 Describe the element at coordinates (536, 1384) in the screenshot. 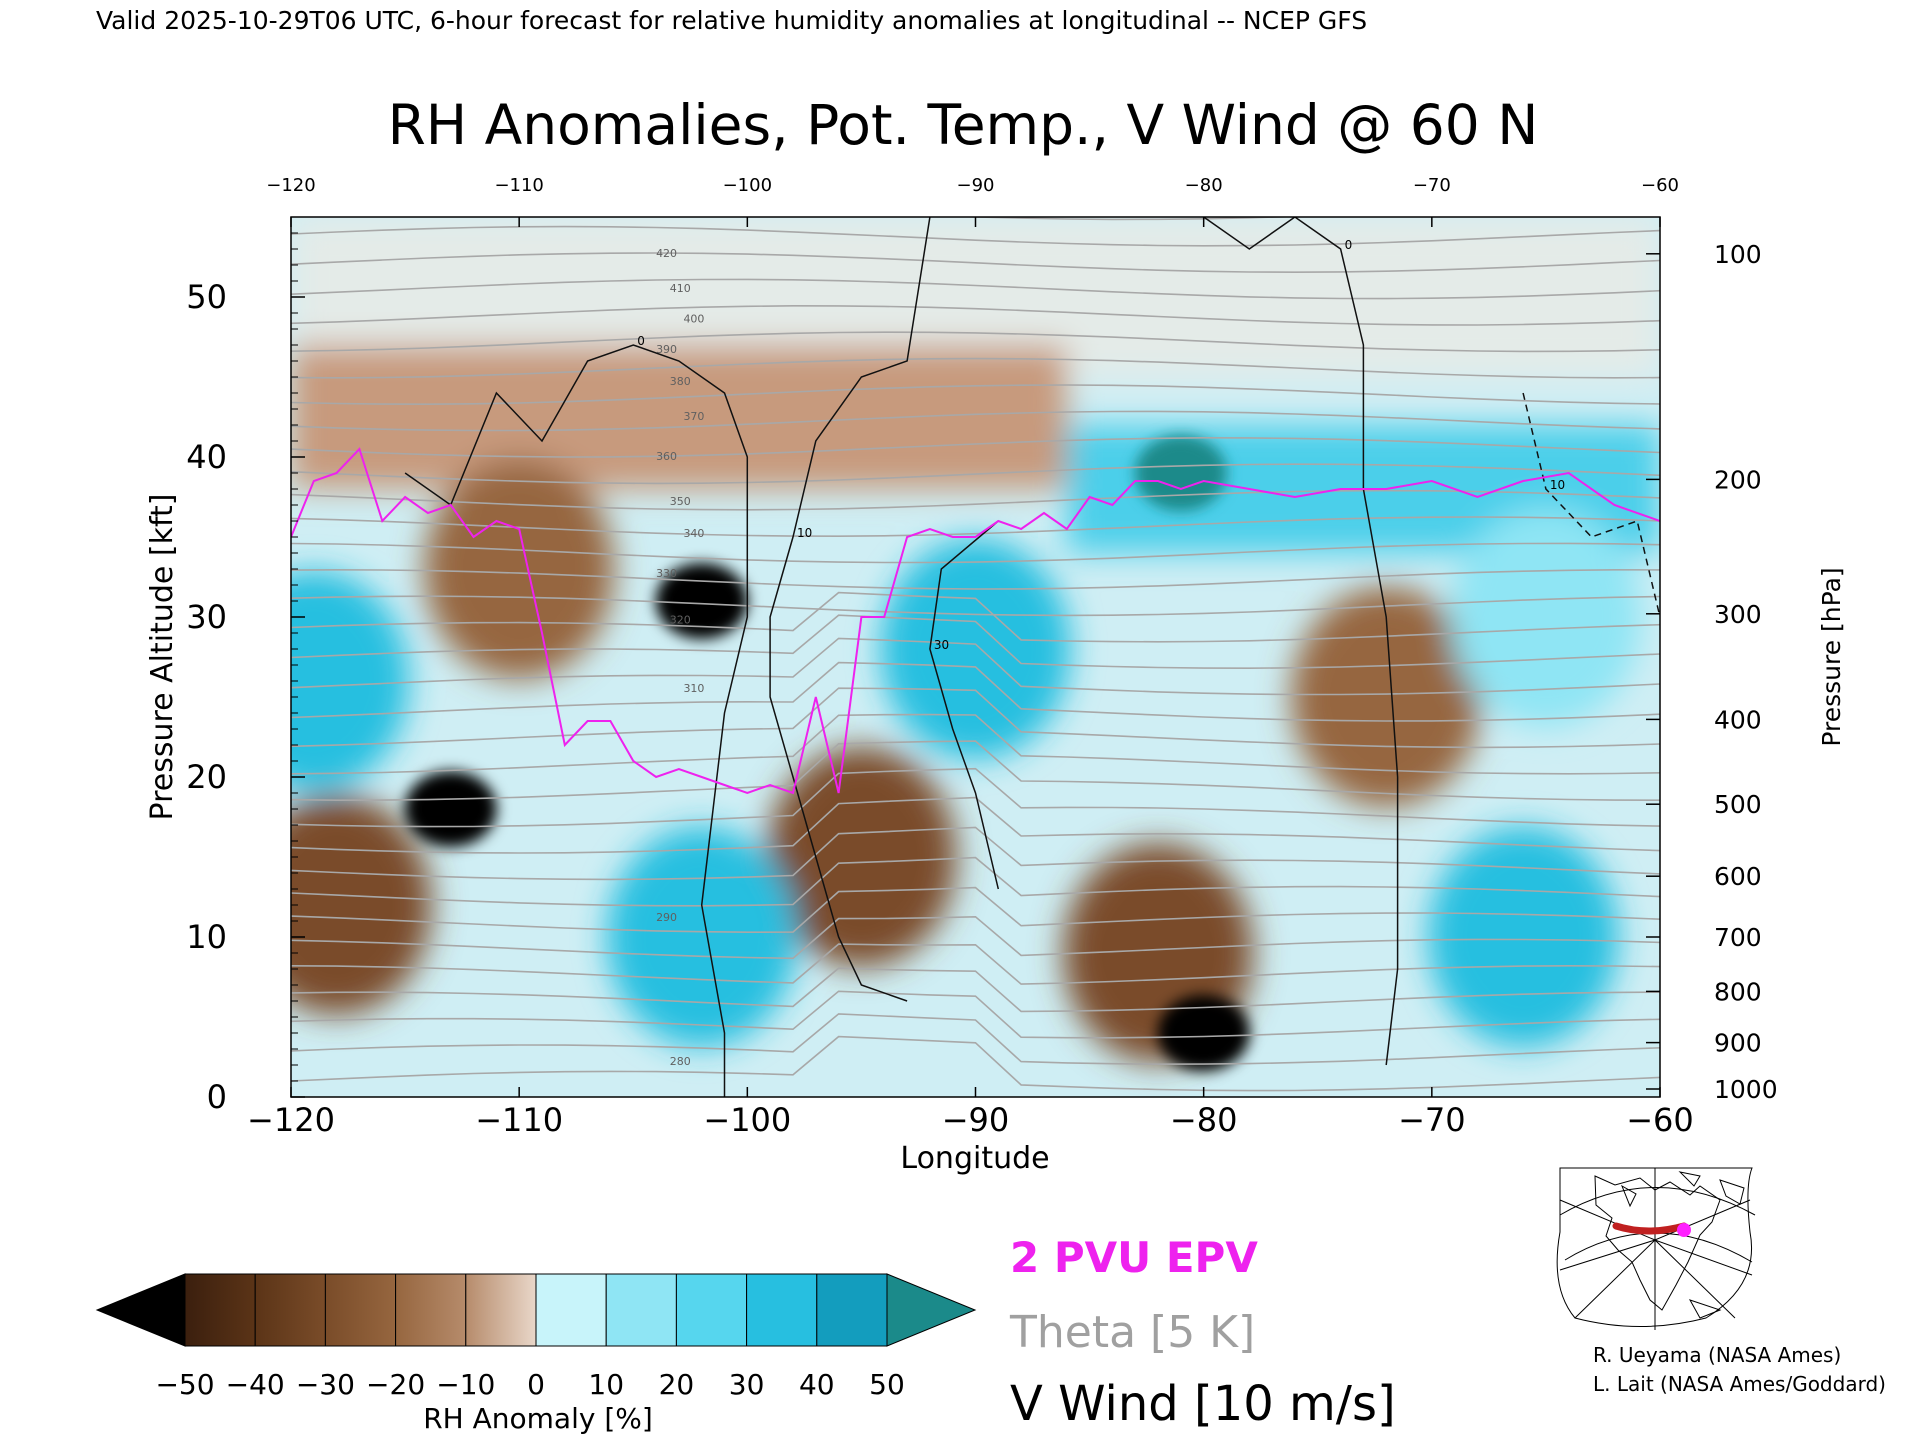

I see `colorbar-tick-label: 0` at that location.